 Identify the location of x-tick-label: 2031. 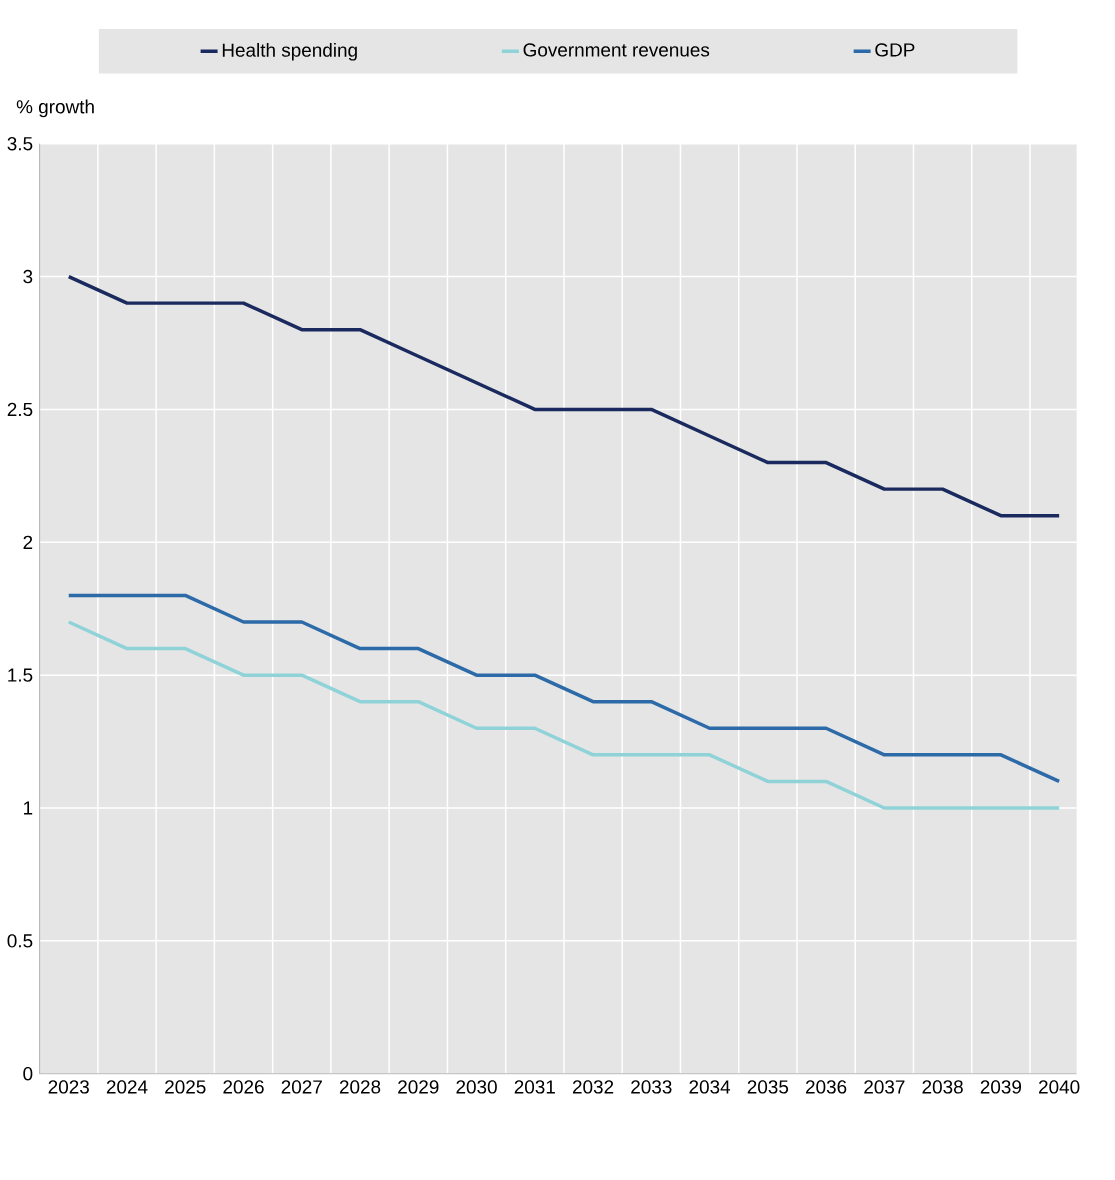
(534, 1087).